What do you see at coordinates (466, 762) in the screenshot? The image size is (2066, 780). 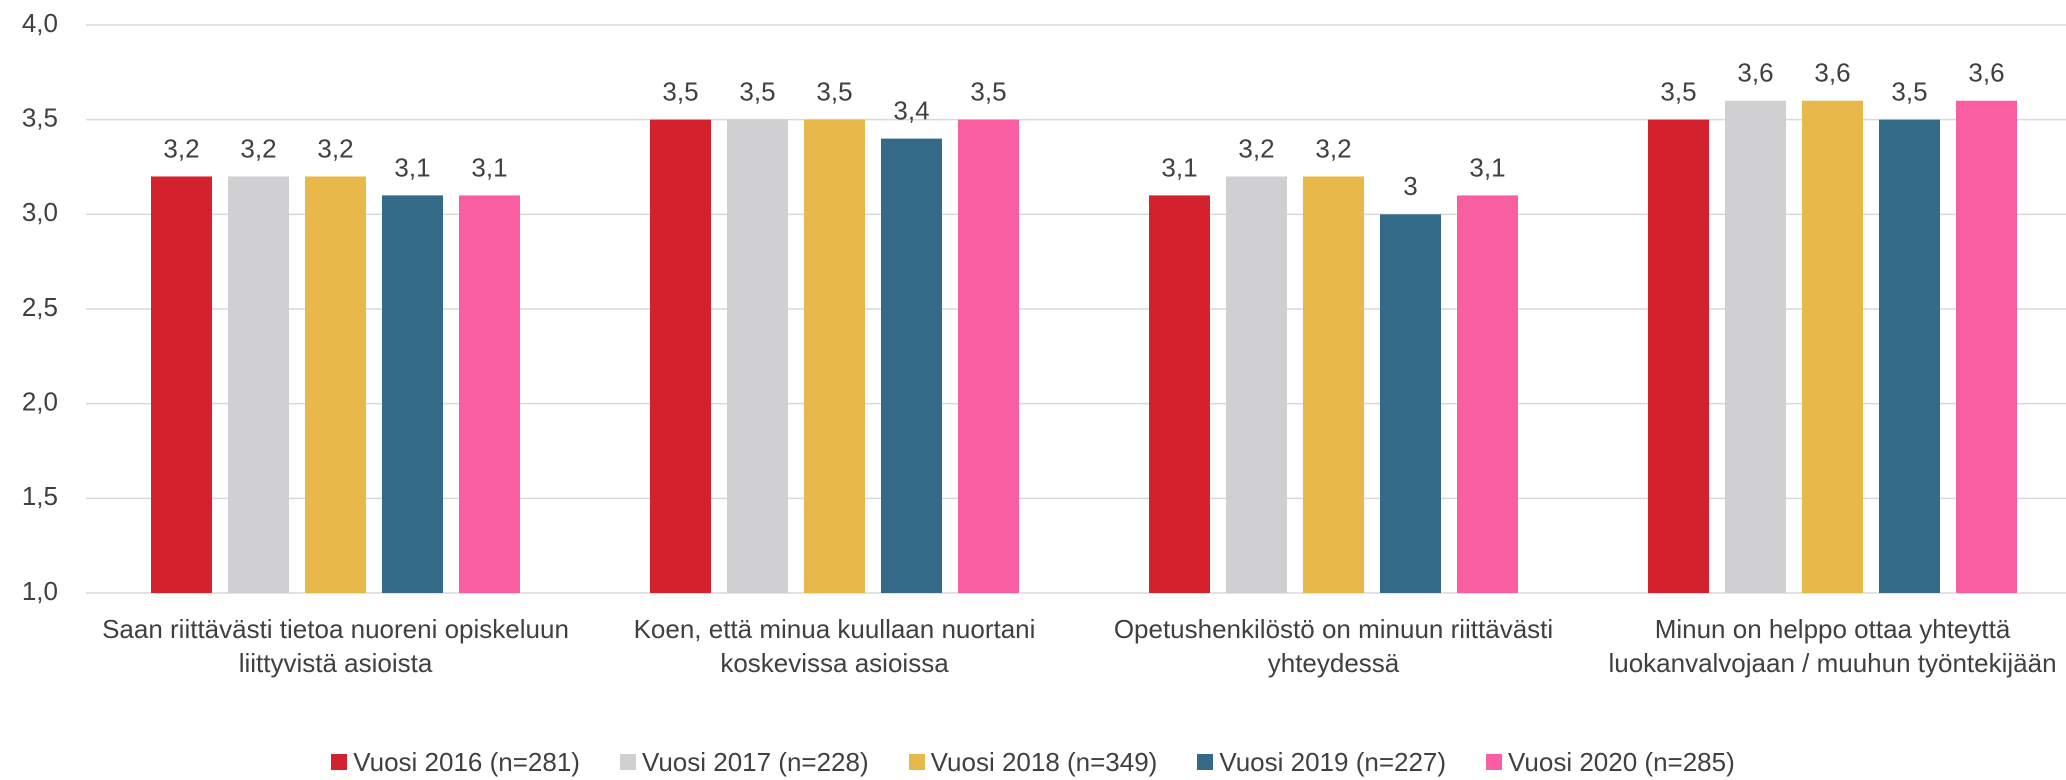 I see `legend-label: Vuosi 2016 (n=281)` at bounding box center [466, 762].